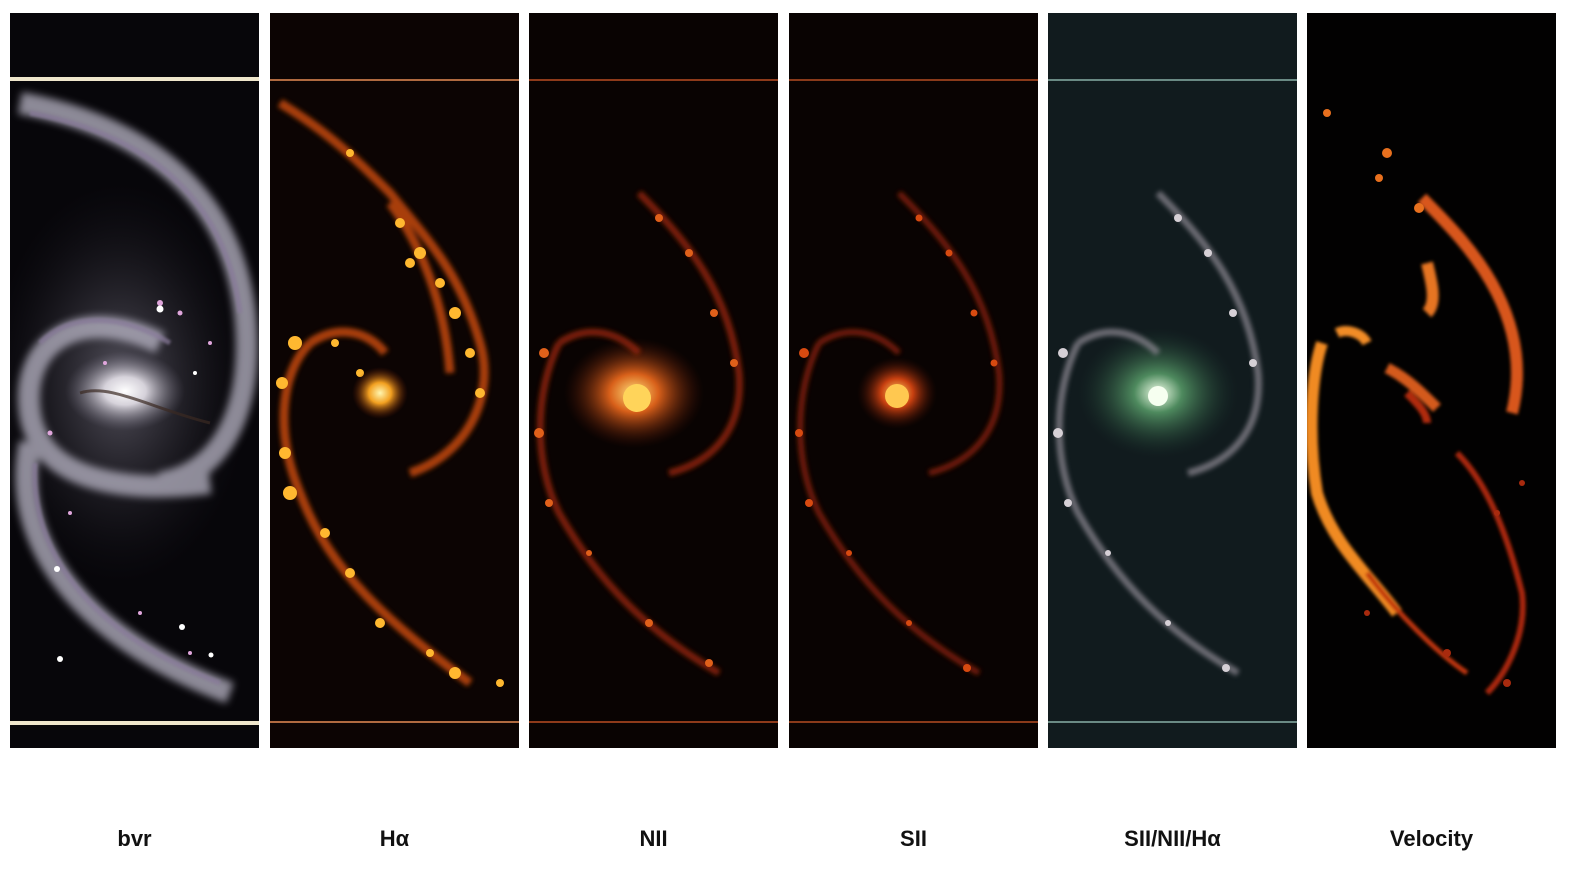 Image resolution: width=1580 pixels, height=876 pixels. What do you see at coordinates (1431, 838) in the screenshot?
I see `panel-label-velocity: Velocity` at bounding box center [1431, 838].